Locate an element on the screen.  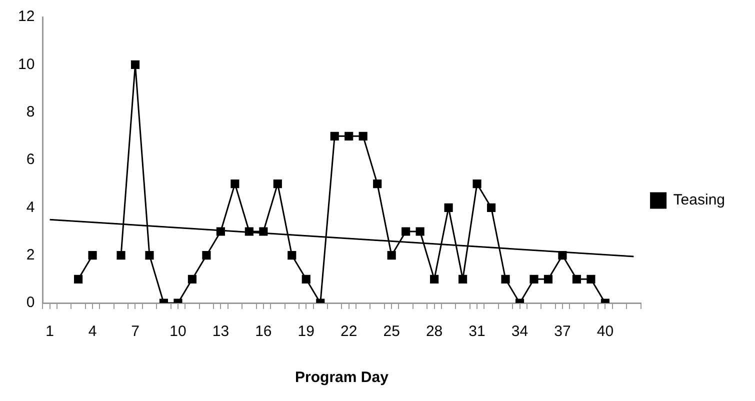
legend-label: Teasing is located at coordinates (699, 200).